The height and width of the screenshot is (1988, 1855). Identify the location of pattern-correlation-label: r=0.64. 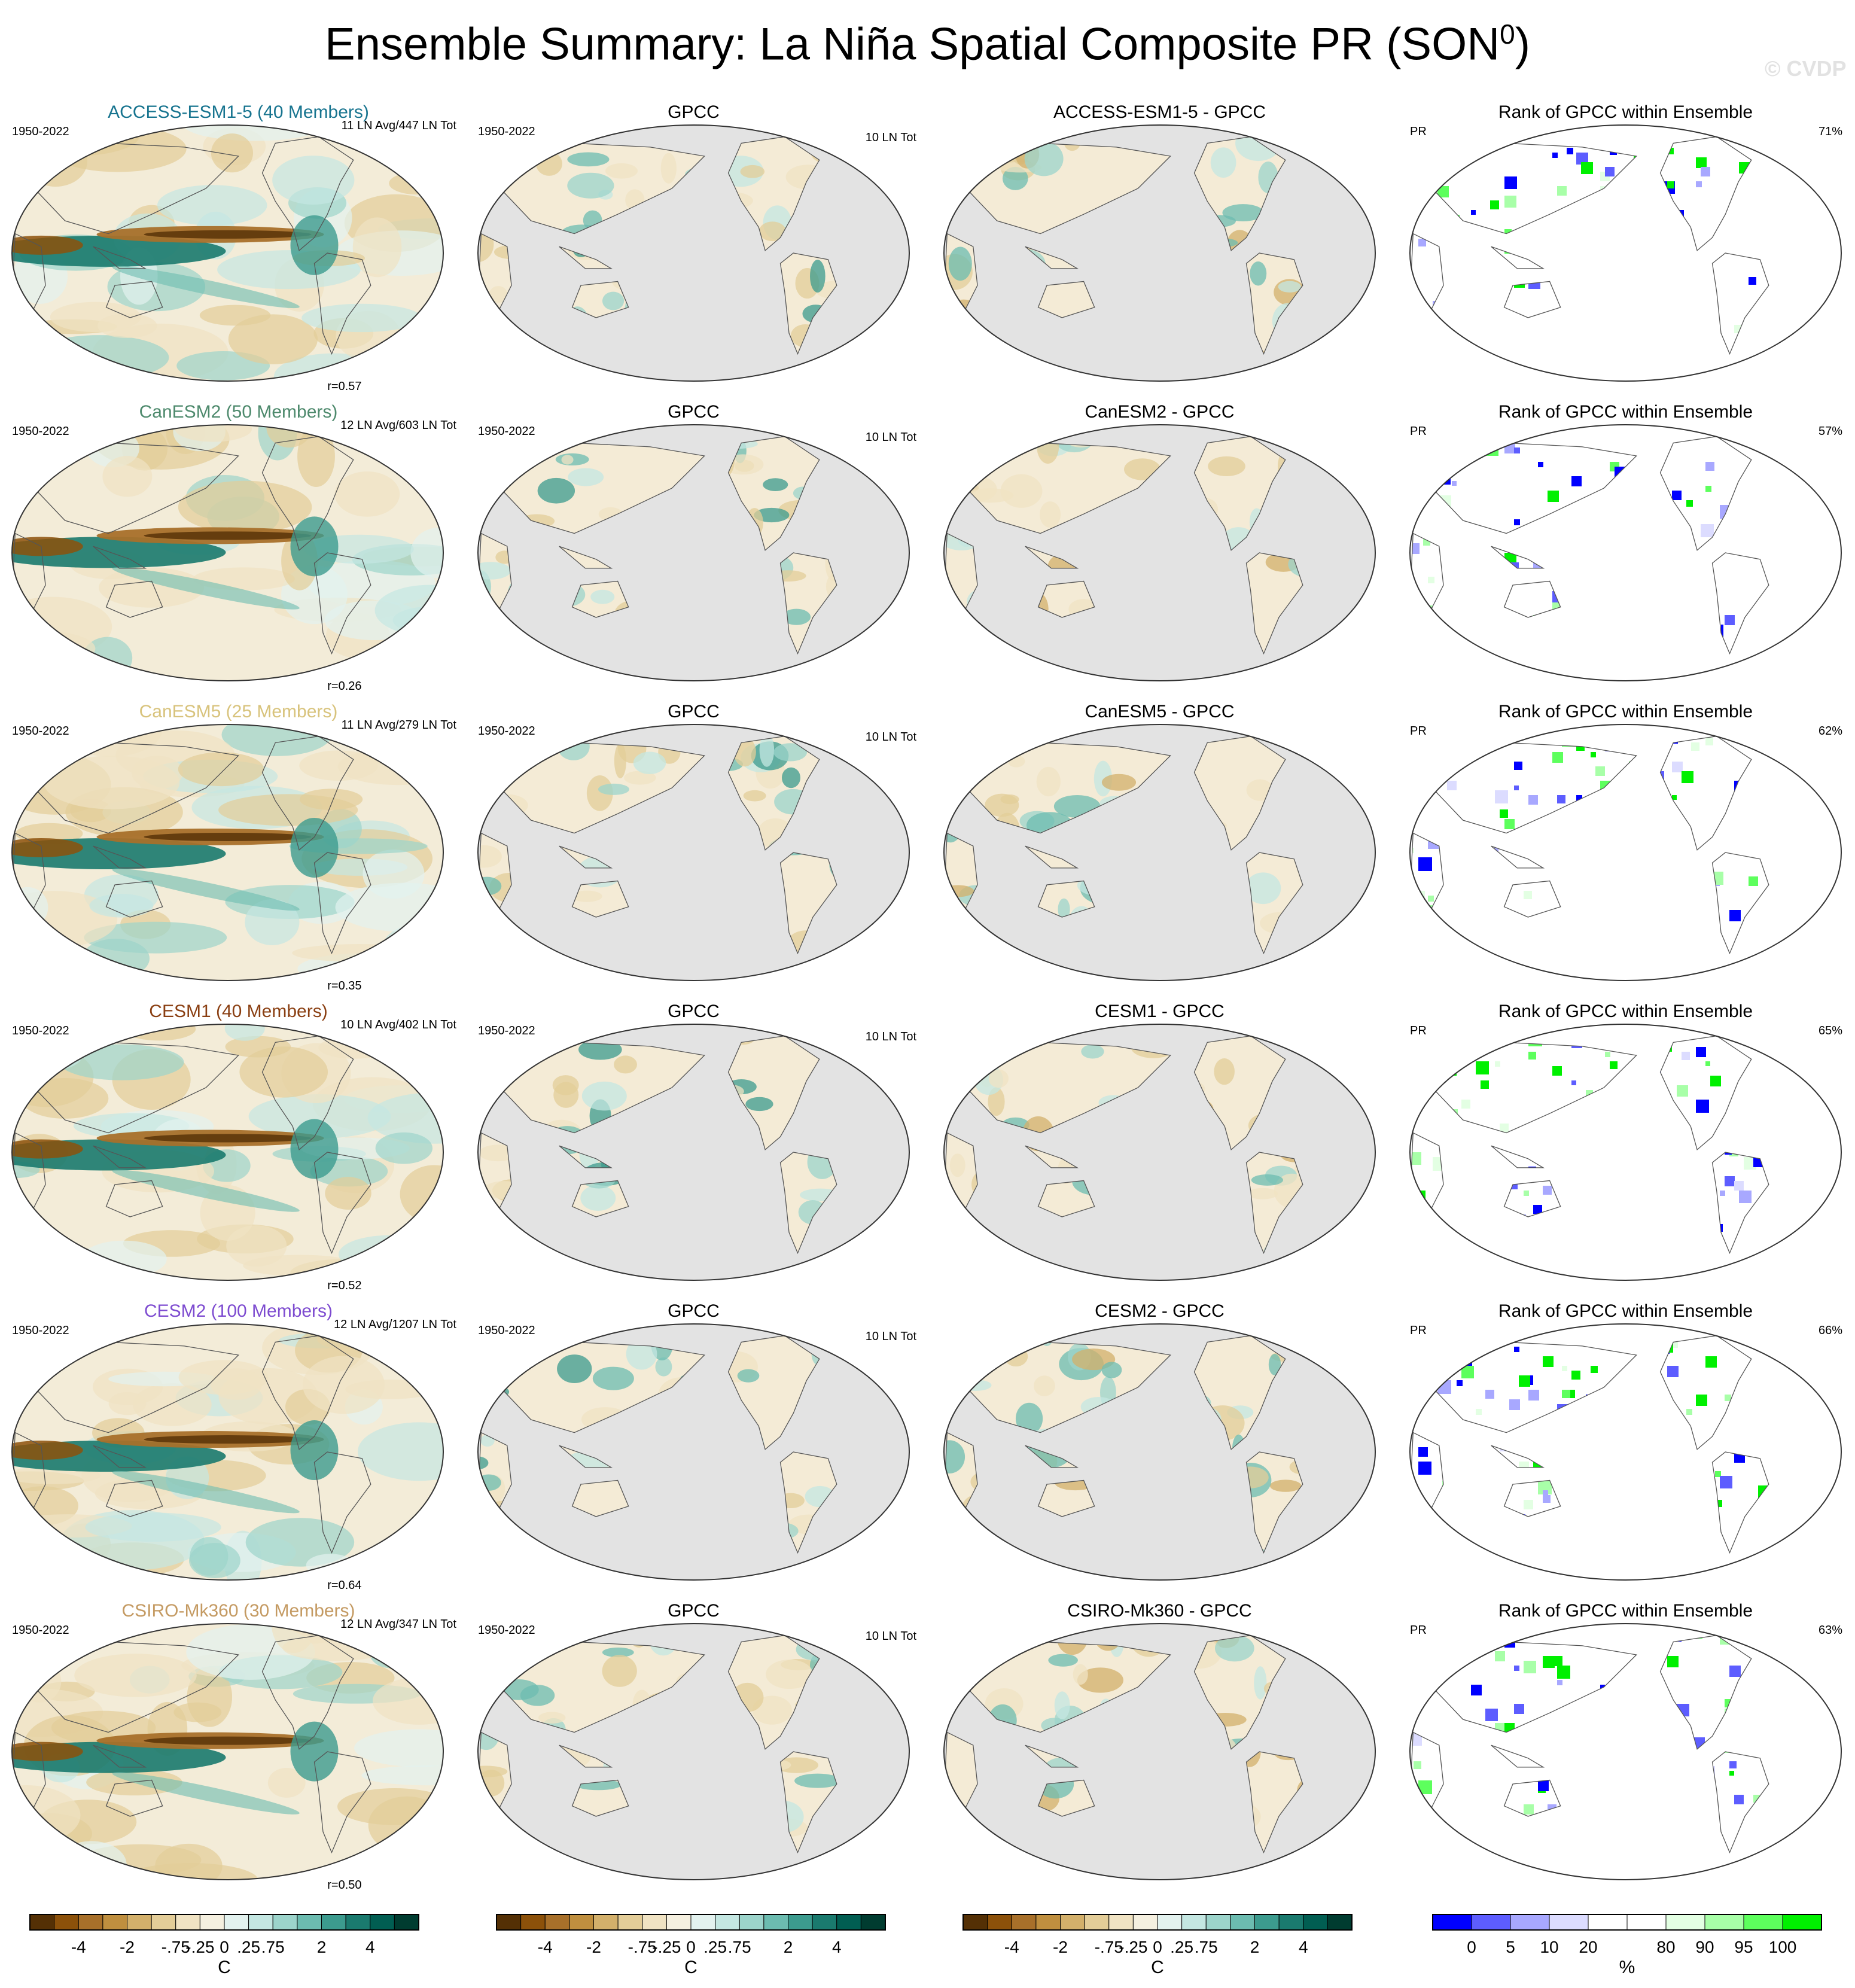
(344, 1586).